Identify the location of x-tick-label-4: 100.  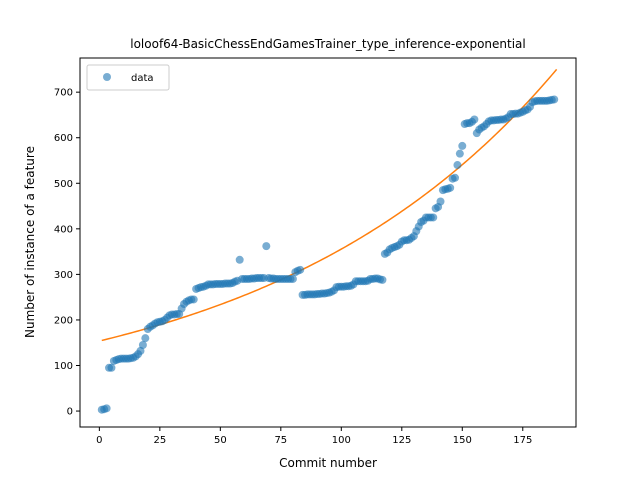
(341, 440).